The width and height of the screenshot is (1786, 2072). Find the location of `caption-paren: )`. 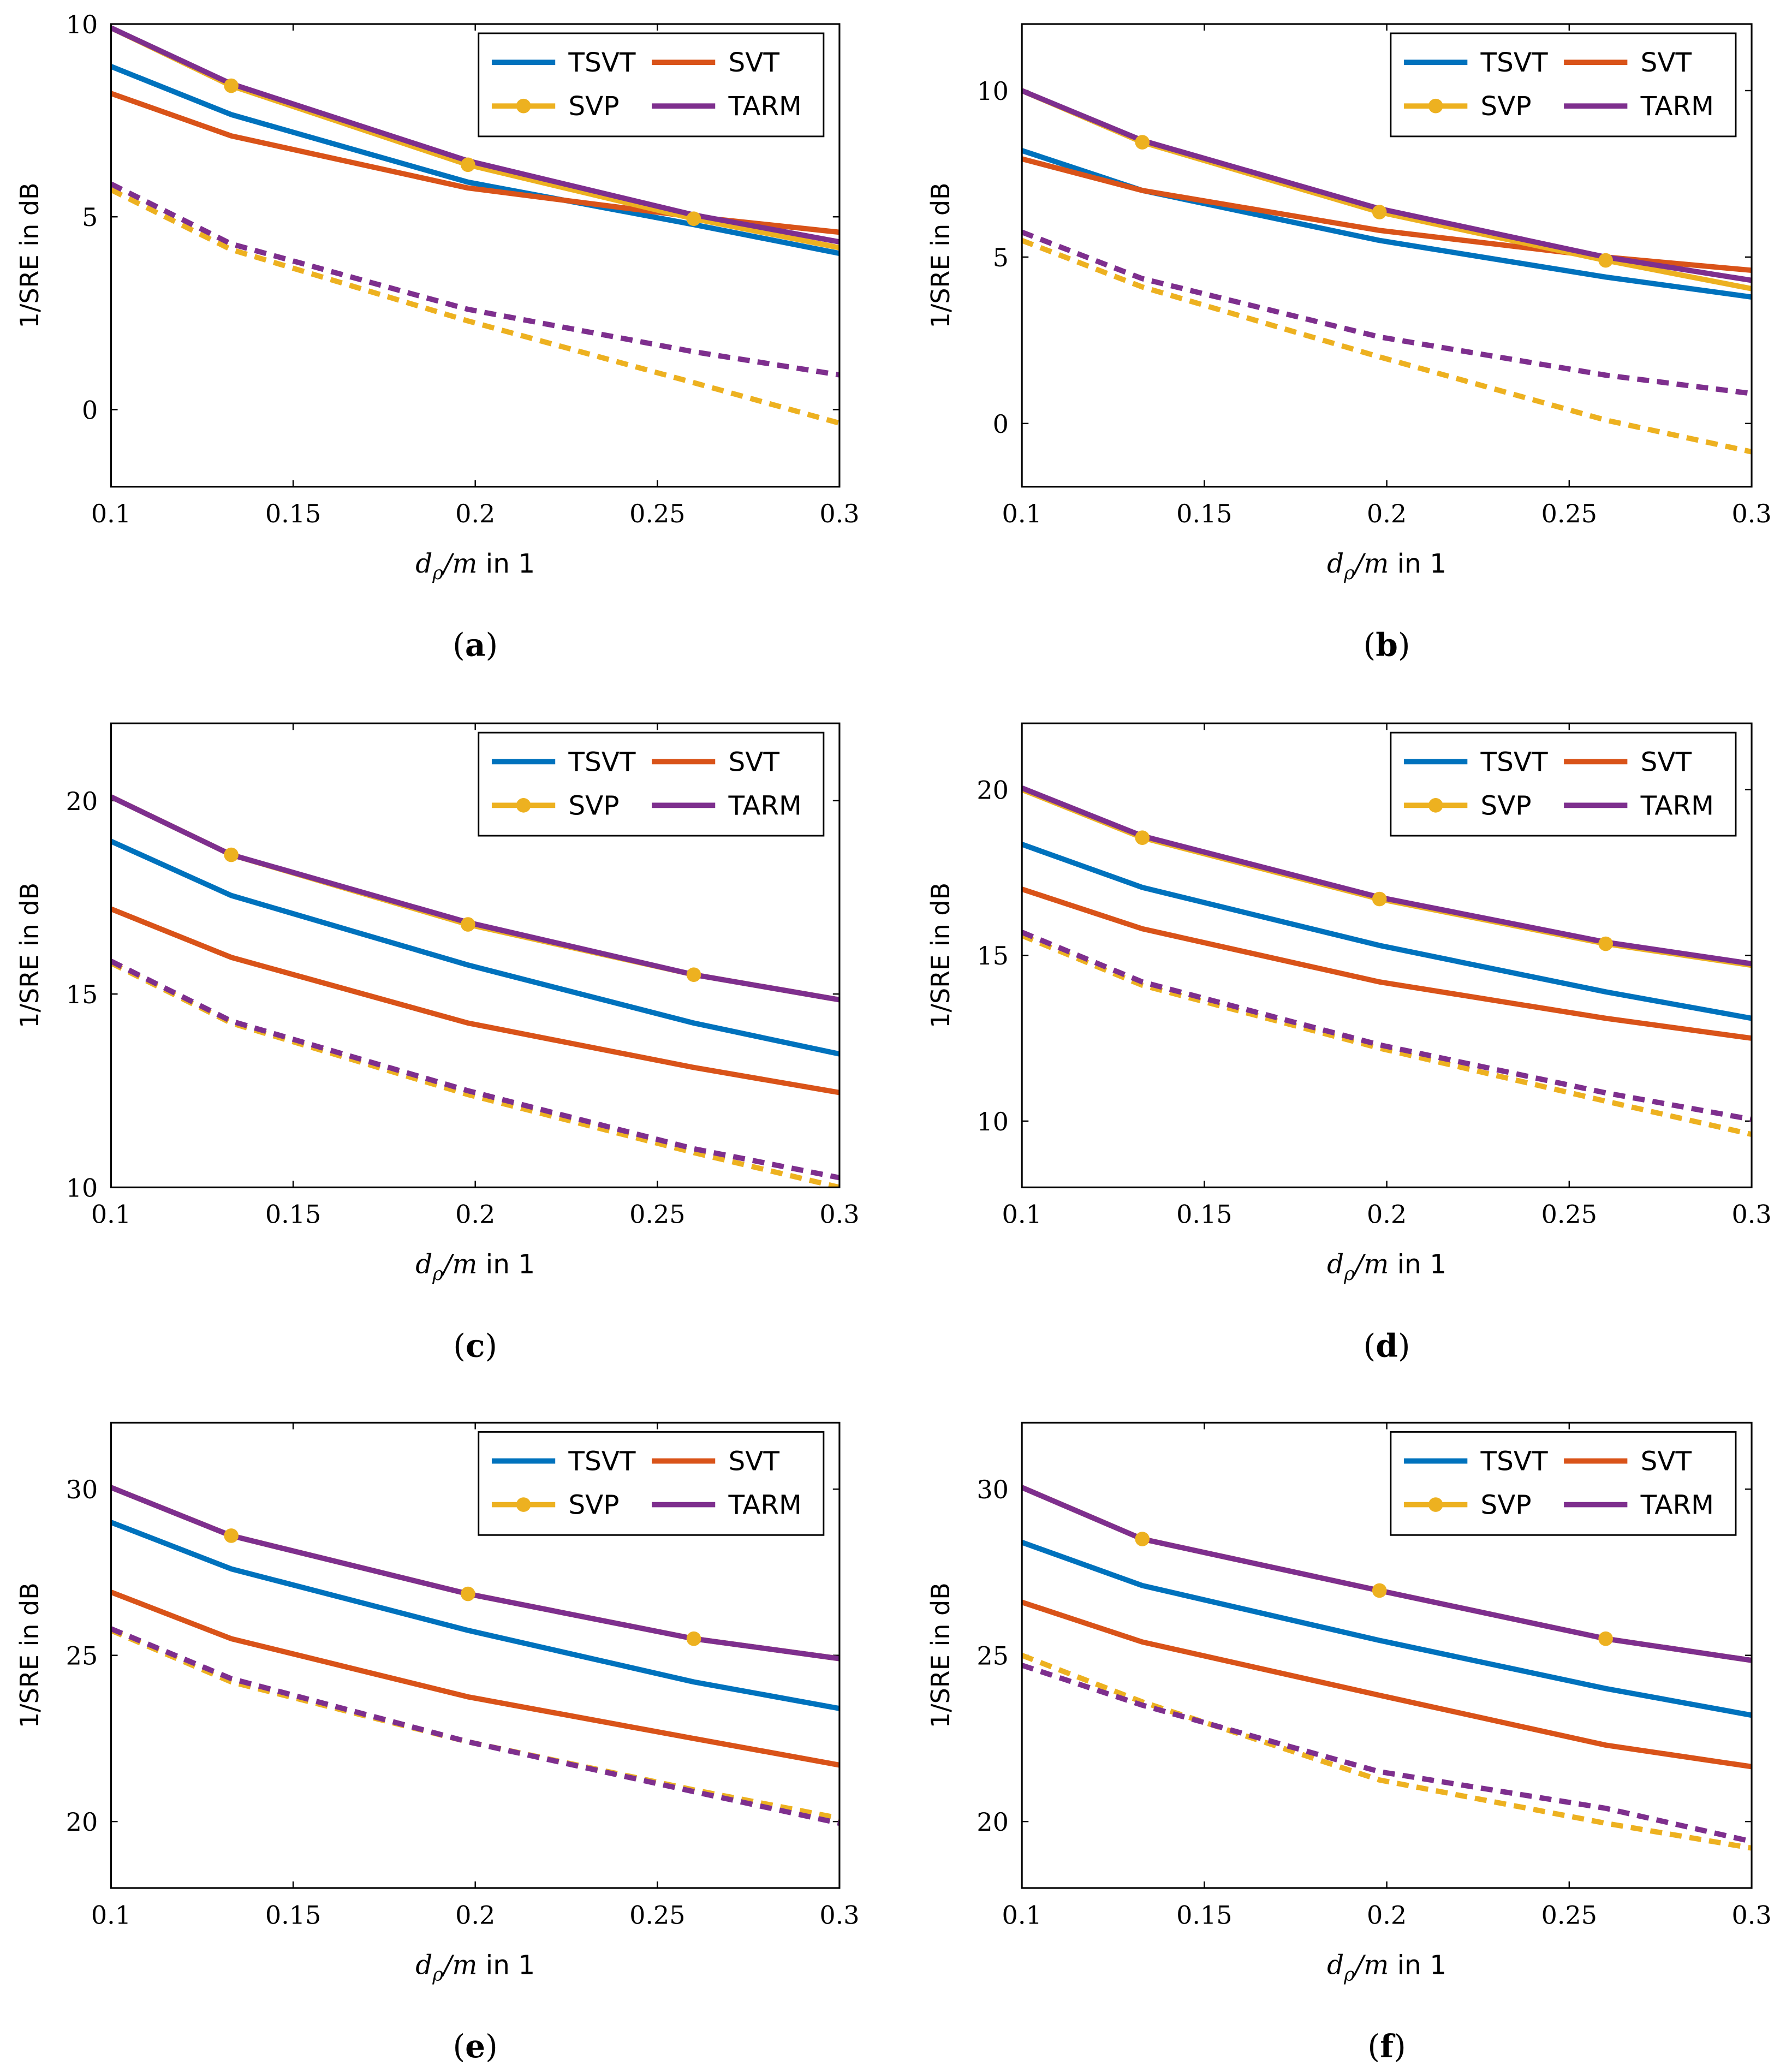

caption-paren: ) is located at coordinates (491, 2046).